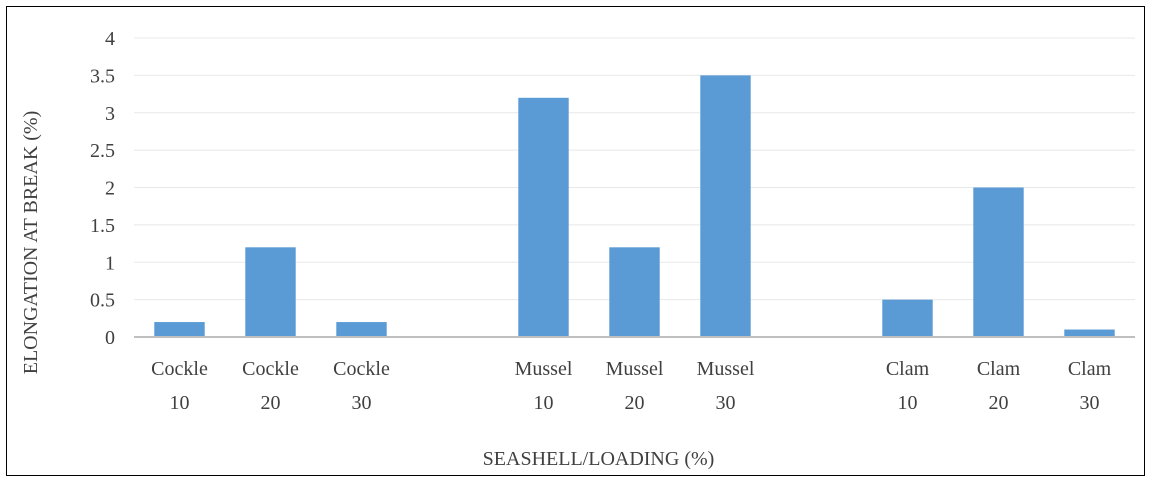 This screenshot has height=482, width=1155. Describe the element at coordinates (110, 39) in the screenshot. I see `y-tick-label: 4` at that location.